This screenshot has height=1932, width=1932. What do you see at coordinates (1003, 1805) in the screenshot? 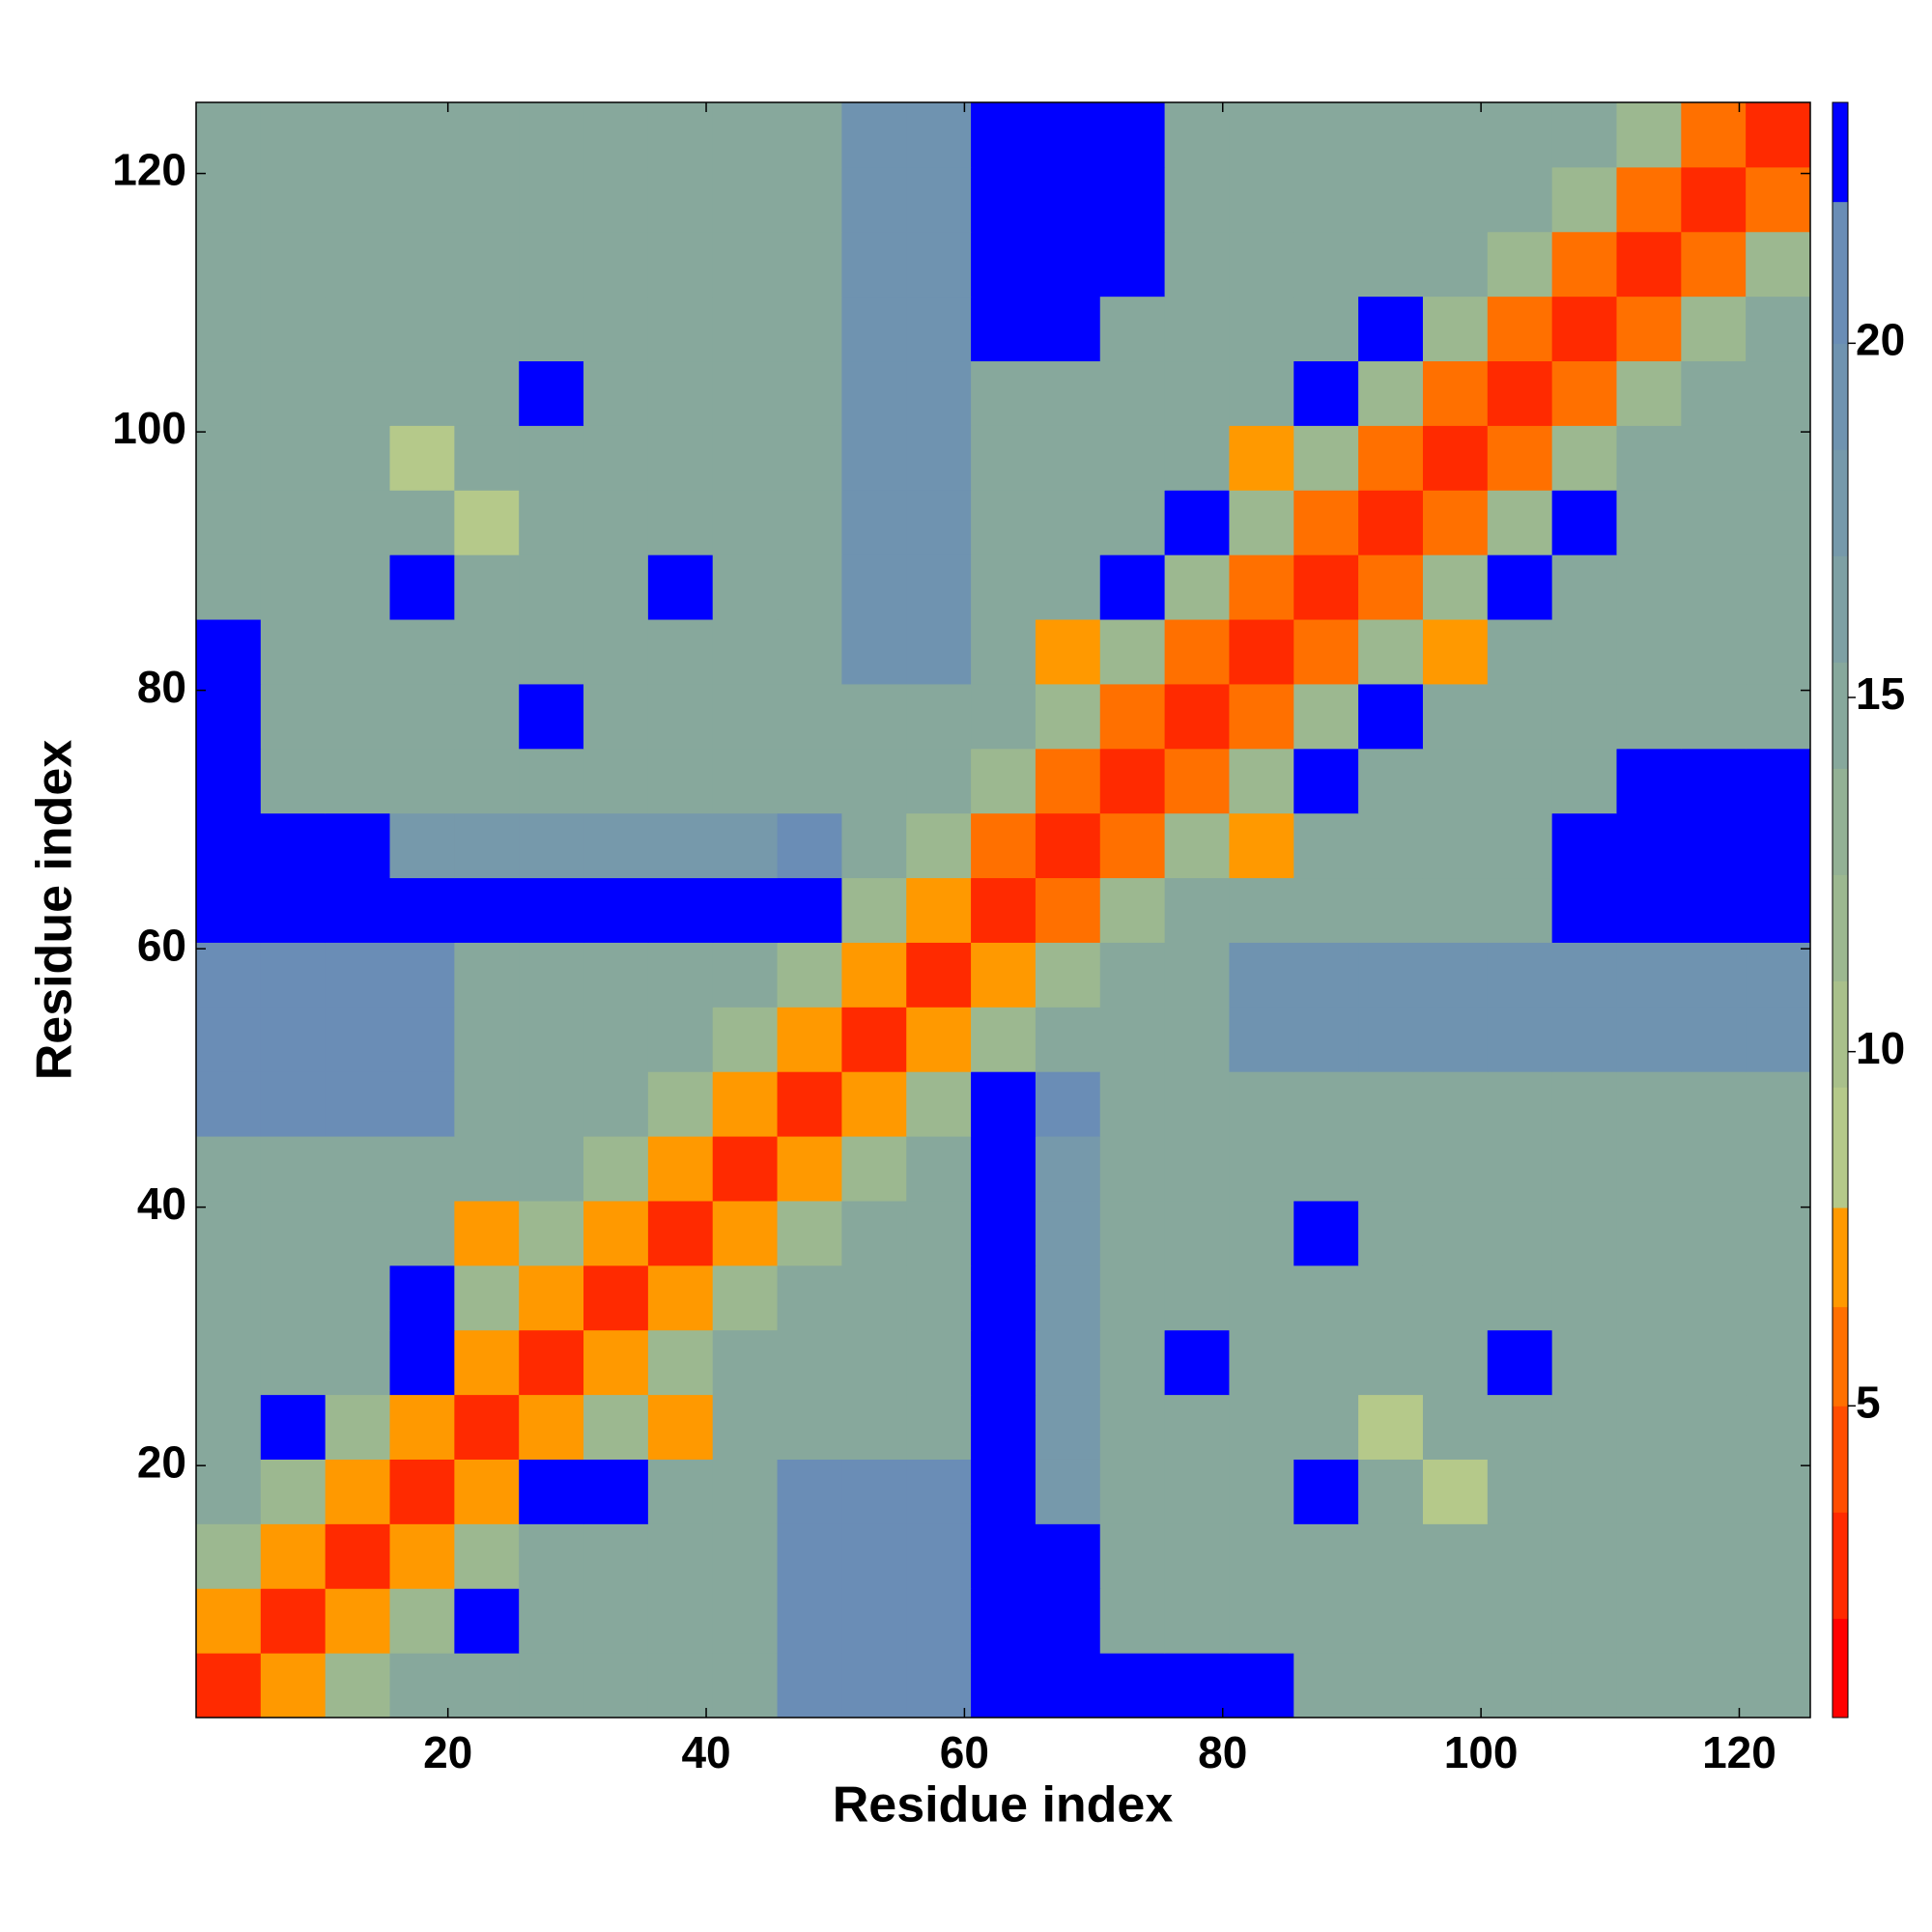
I see `x-axis-title: Residue index` at bounding box center [1003, 1805].